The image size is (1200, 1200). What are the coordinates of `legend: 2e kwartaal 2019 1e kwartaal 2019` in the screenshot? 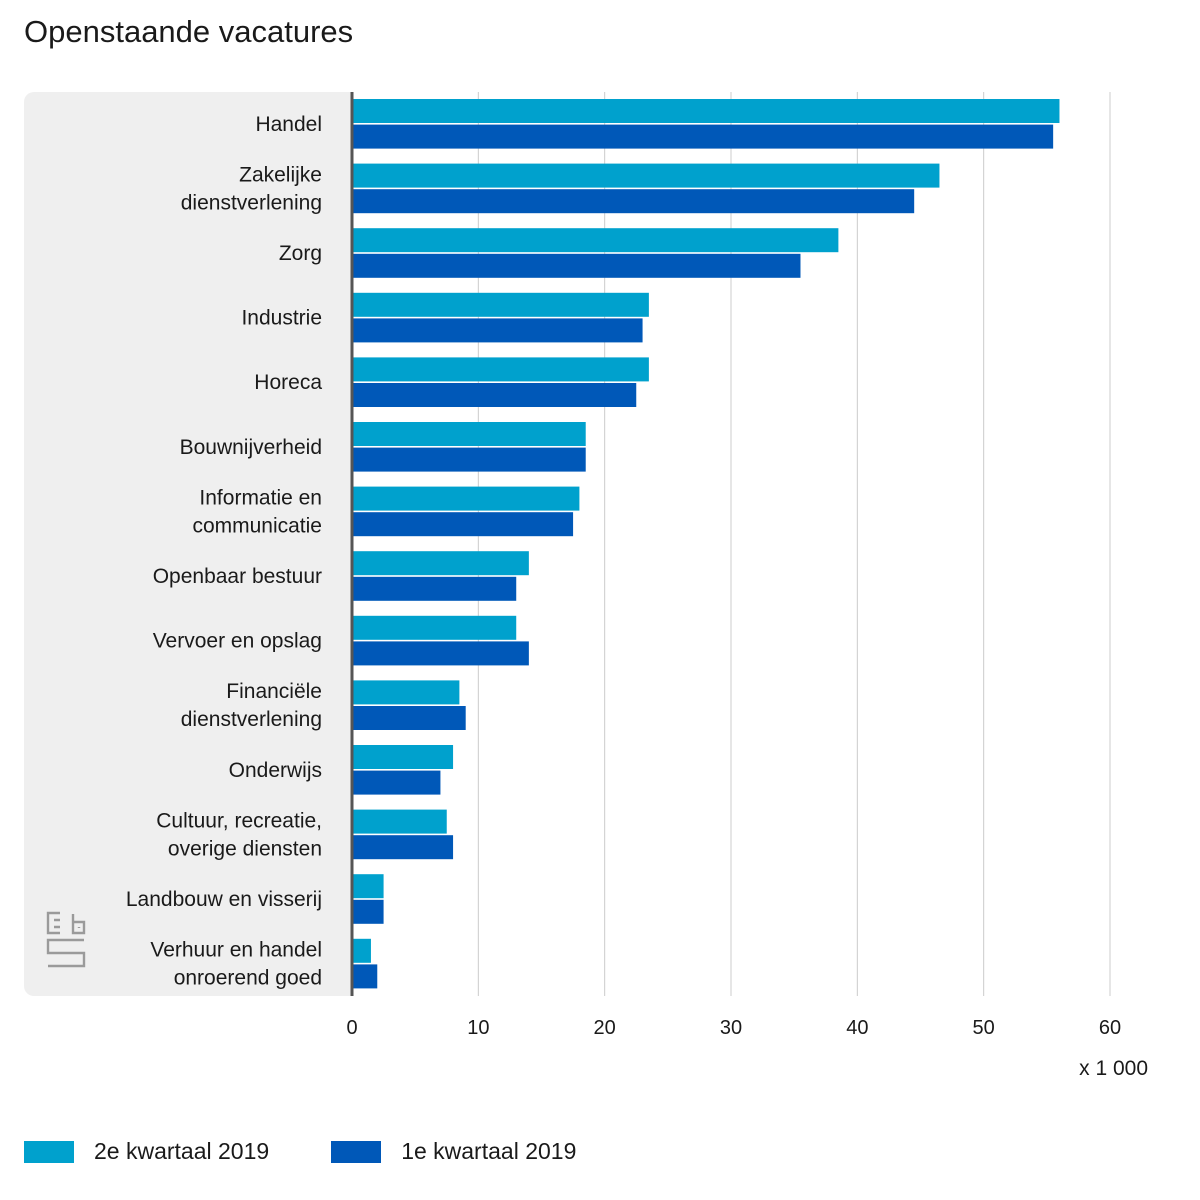 It's located at (331, 1151).